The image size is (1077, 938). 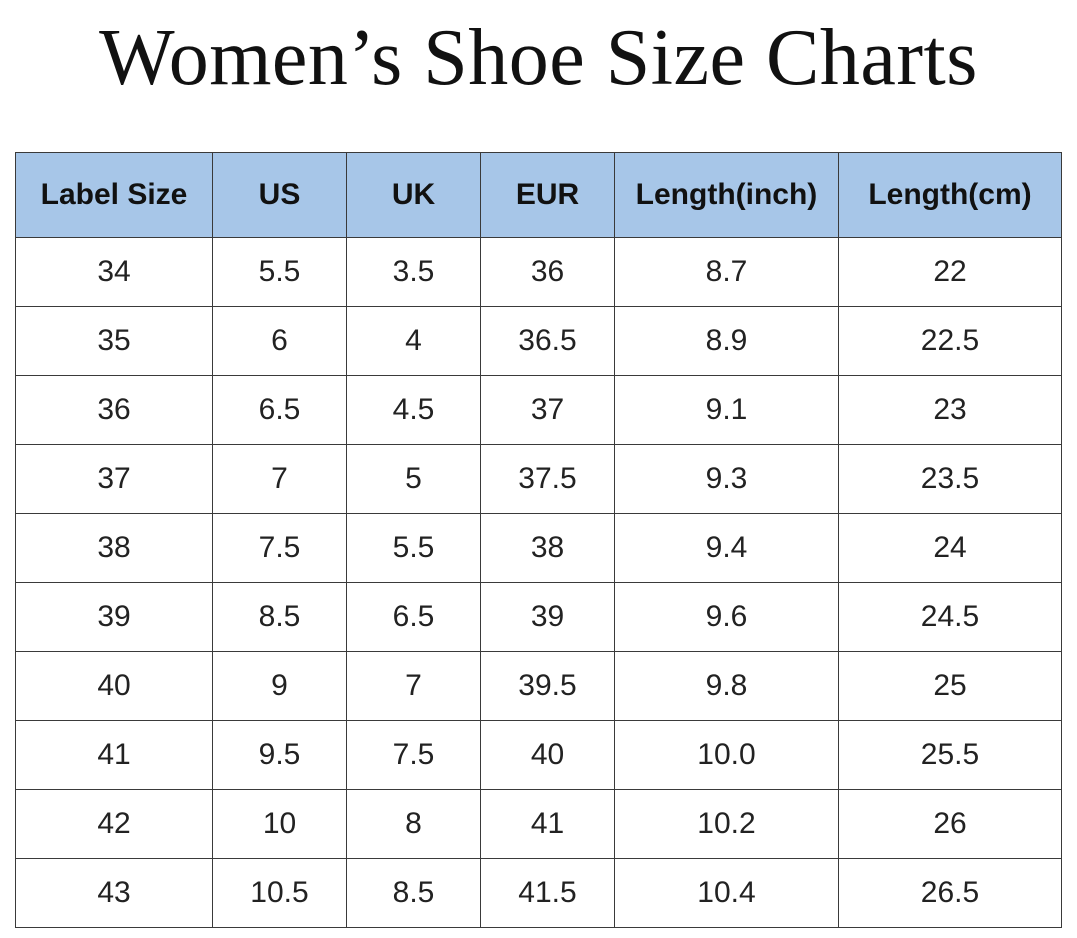 What do you see at coordinates (279, 479) in the screenshot?
I see `table-cell-us: 7` at bounding box center [279, 479].